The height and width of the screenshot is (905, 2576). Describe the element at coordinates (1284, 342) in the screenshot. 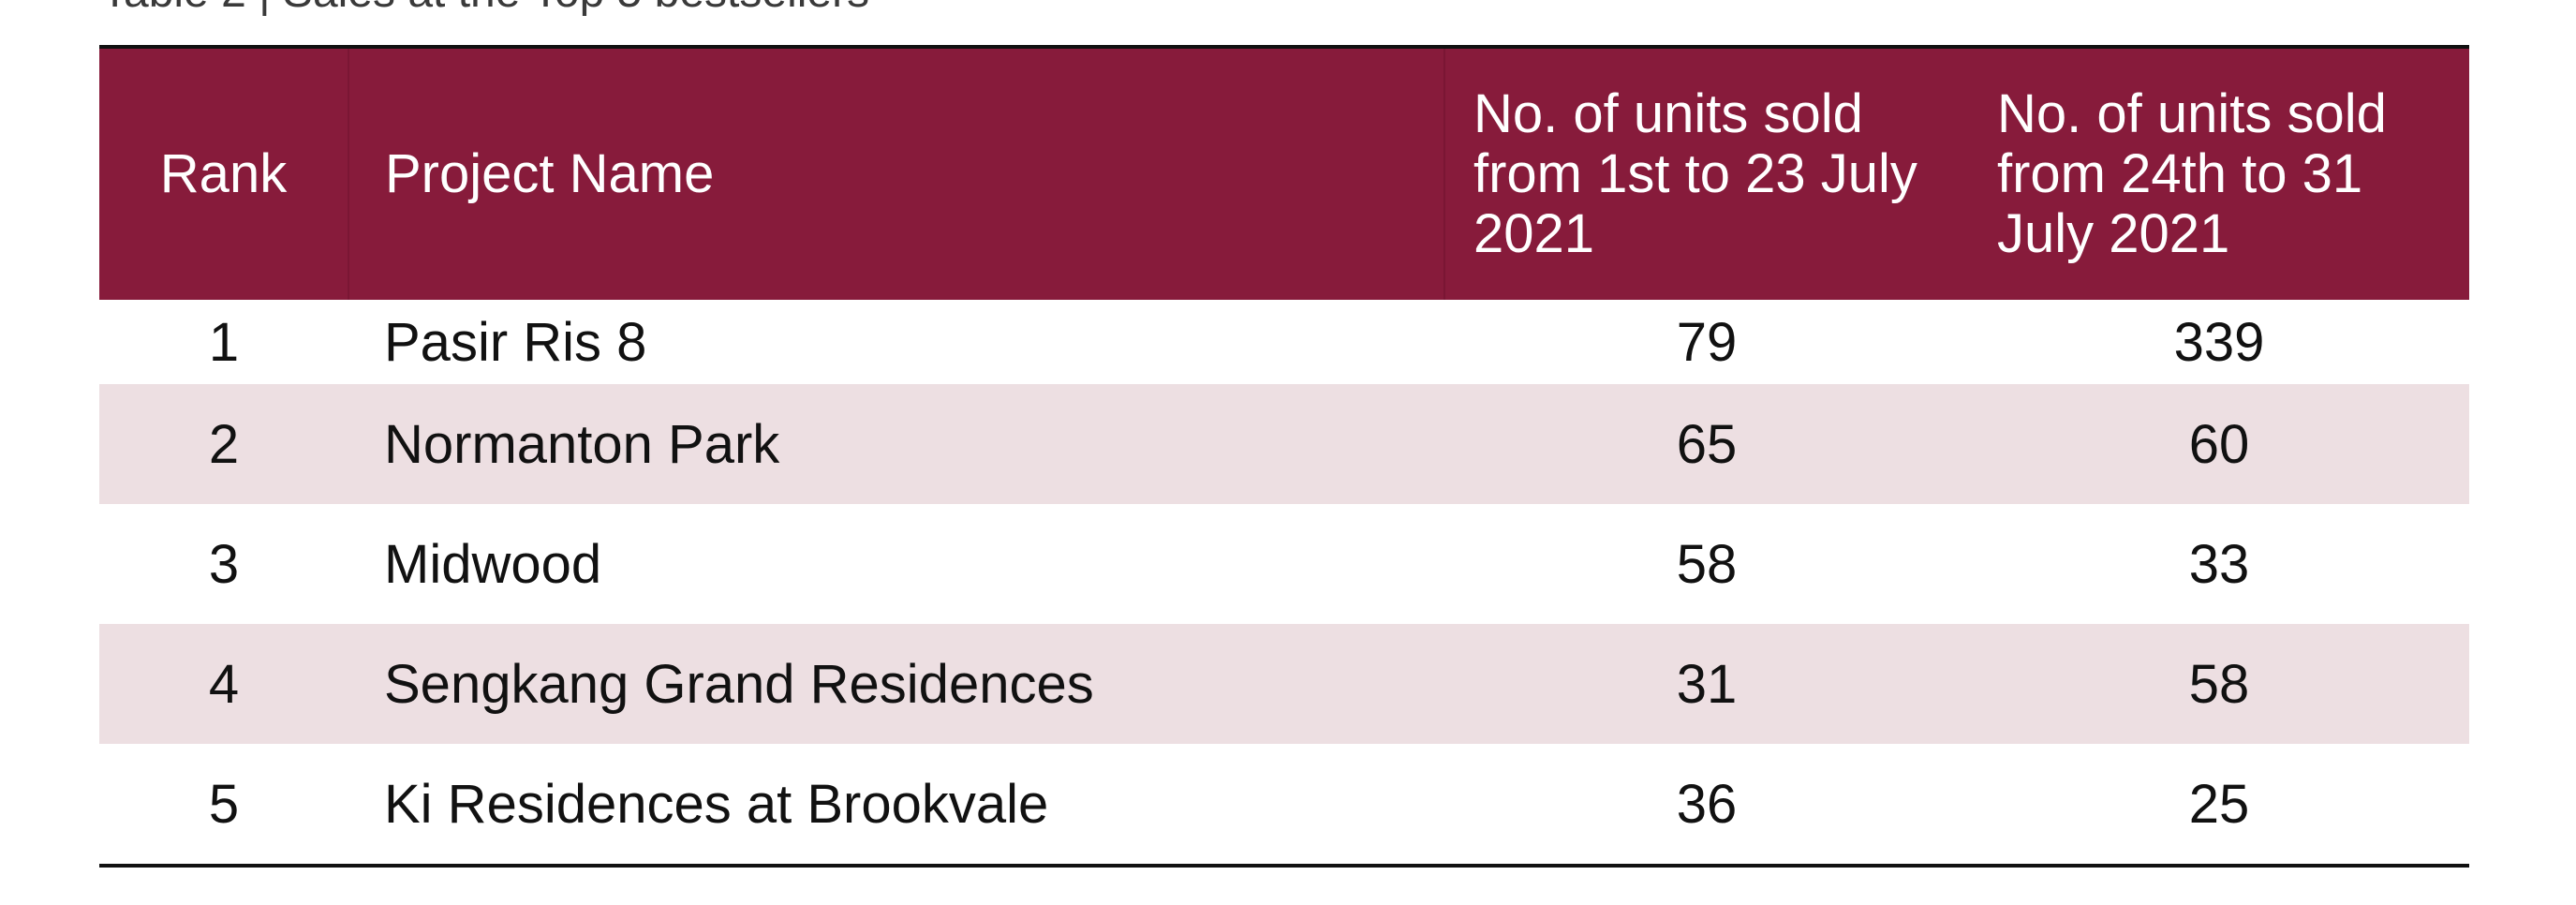

I see `table-row: 1 Pasir Ris 8 79 339` at that location.